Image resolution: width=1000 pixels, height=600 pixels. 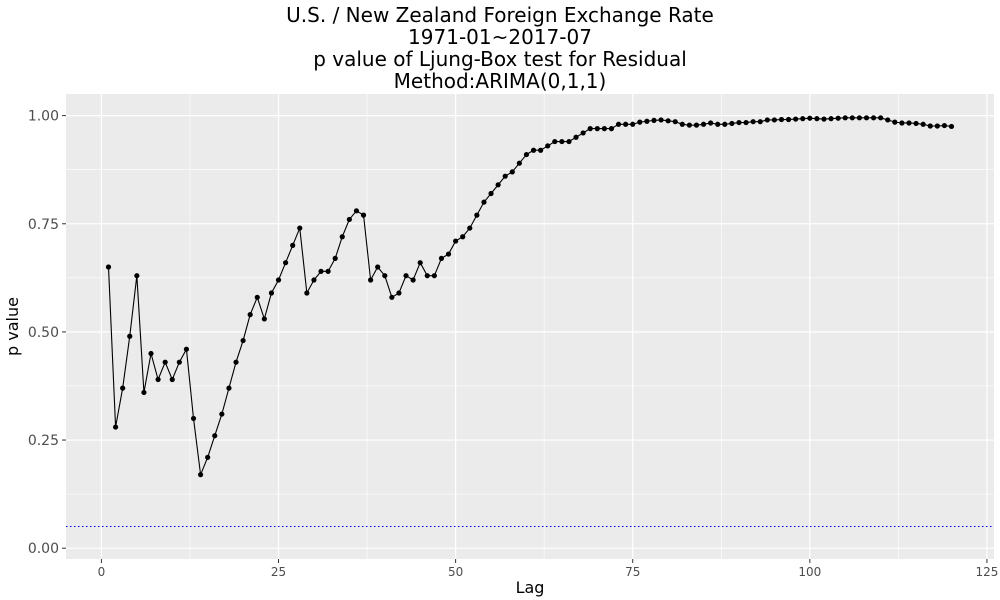 What do you see at coordinates (986, 572) in the screenshot?
I see `x-tick-label: 125` at bounding box center [986, 572].